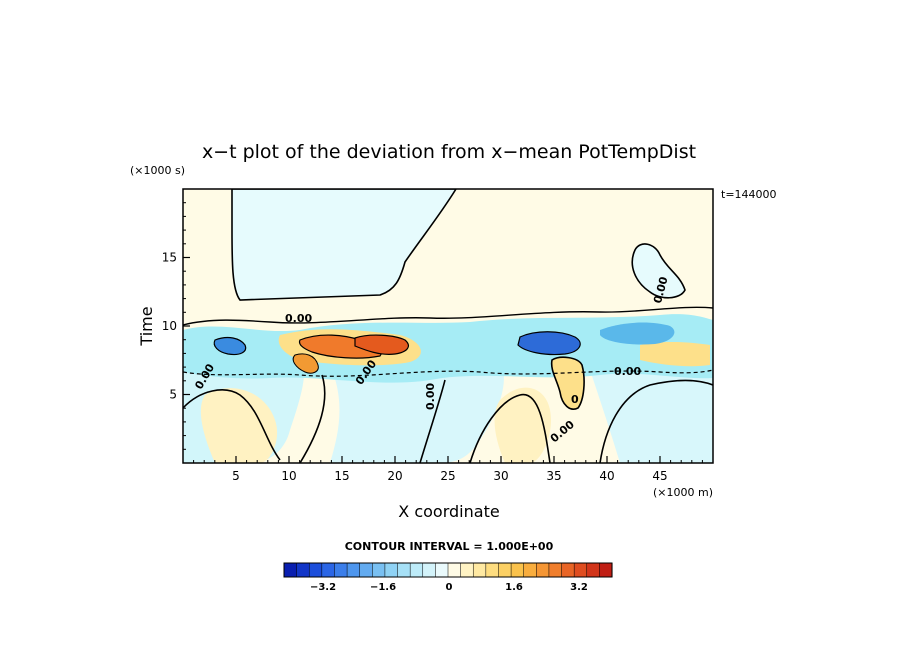 This screenshot has height=654, width=904. I want to click on y-axis: 5 10 15, so click(176, 326).